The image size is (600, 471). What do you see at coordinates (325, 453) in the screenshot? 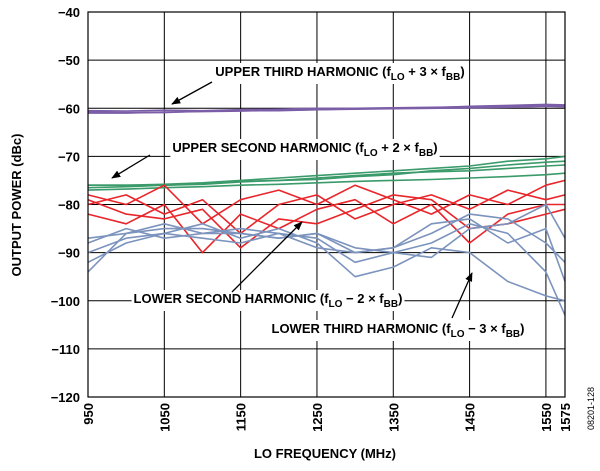
I see `x-axis-title: LO FREQUENCY (MHz)` at bounding box center [325, 453].